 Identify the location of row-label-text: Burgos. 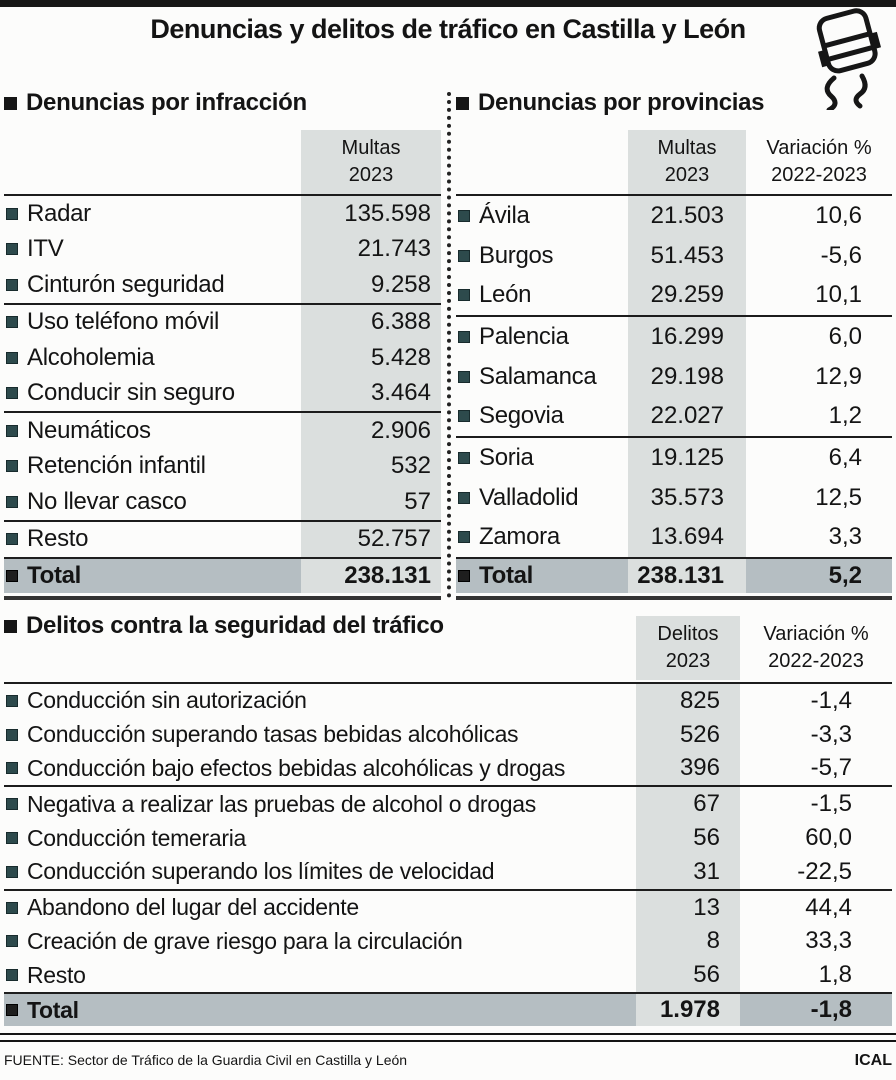
(516, 255).